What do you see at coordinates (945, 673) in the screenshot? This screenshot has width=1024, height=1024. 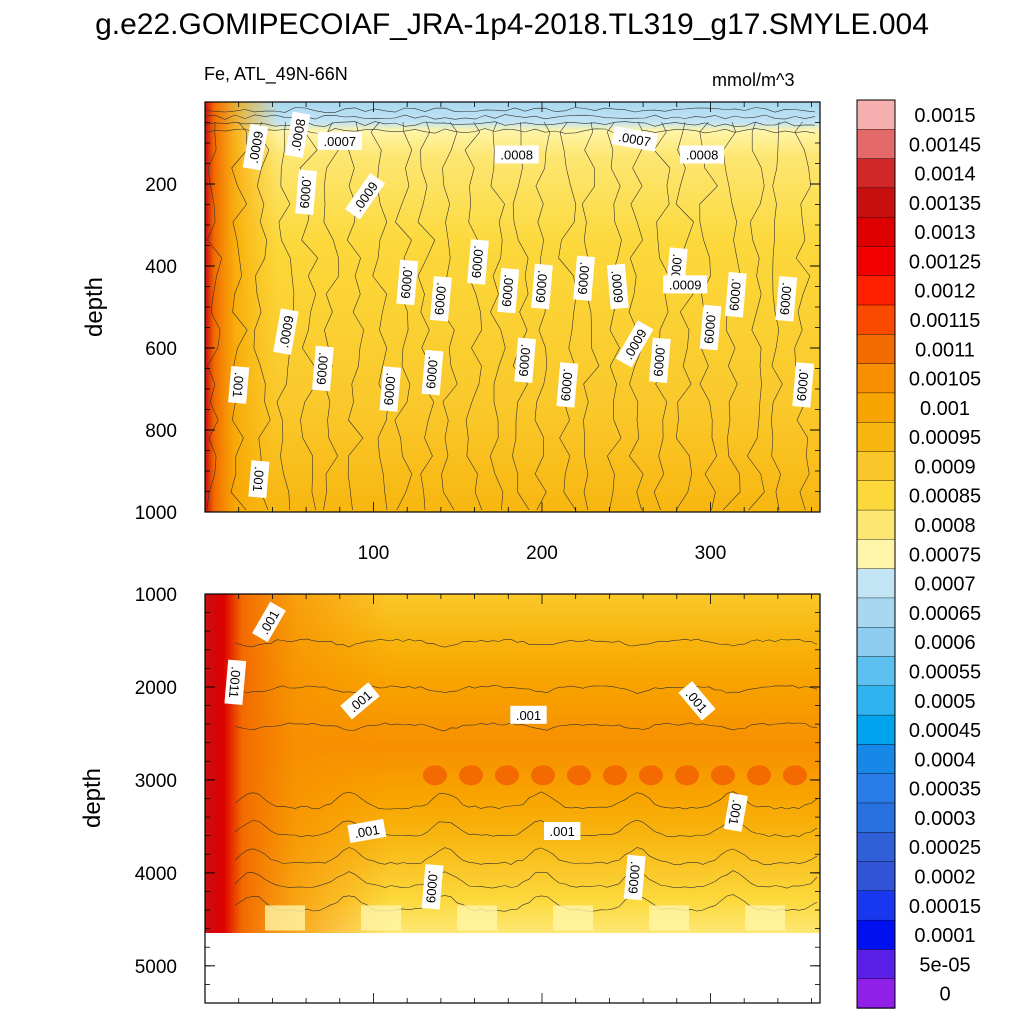 I see `colorbar-label: 0.00055` at bounding box center [945, 673].